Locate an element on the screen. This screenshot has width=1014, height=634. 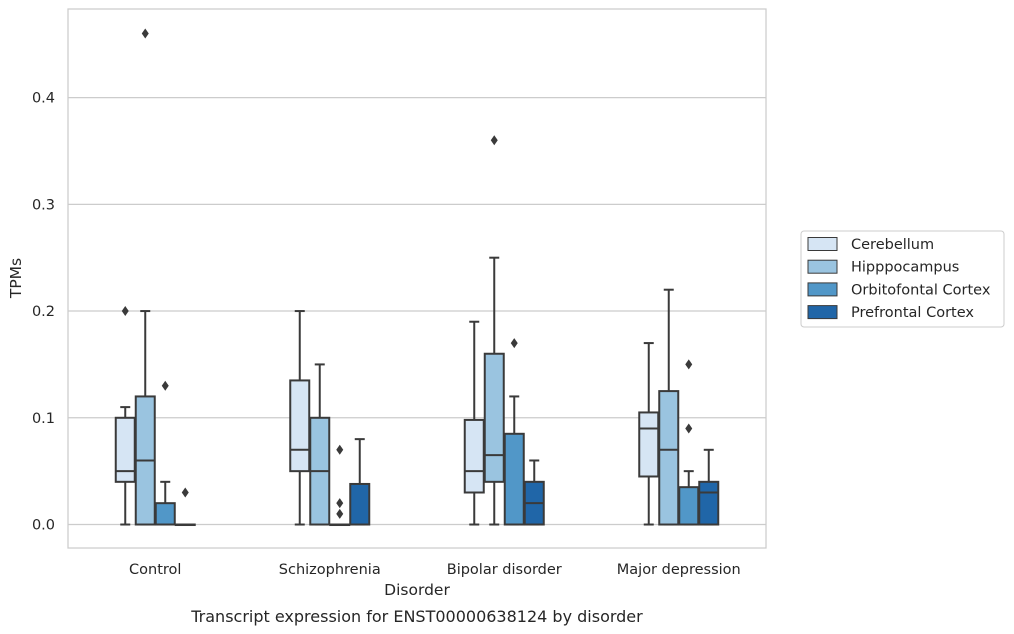
y-tick-label: 0.1 is located at coordinates (43, 419).